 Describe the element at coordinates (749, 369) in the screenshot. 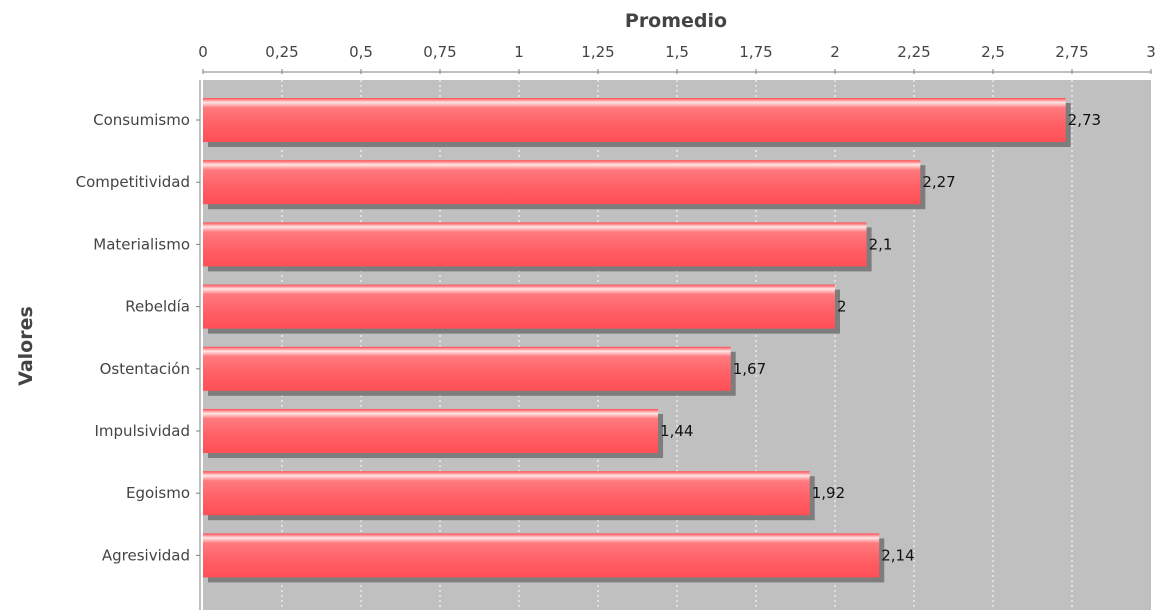

I see `data-label: 1,67` at that location.